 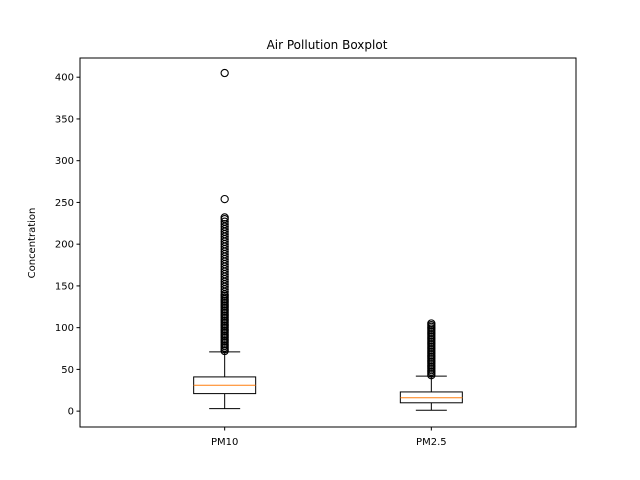 I want to click on y-tick-label: 350, so click(x=64, y=119).